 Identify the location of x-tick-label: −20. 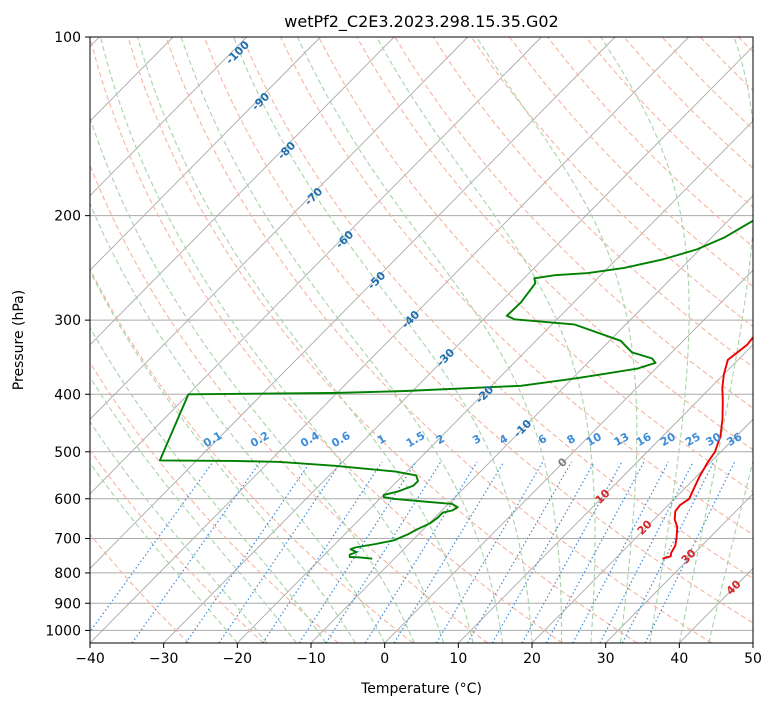
(238, 659).